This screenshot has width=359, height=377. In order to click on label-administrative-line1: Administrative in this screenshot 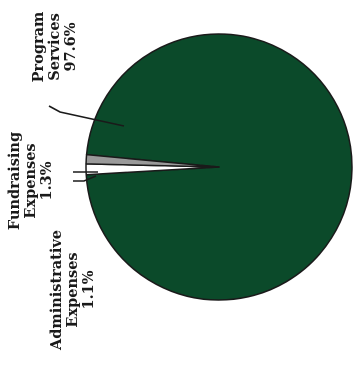, I will do `click(56, 290)`.